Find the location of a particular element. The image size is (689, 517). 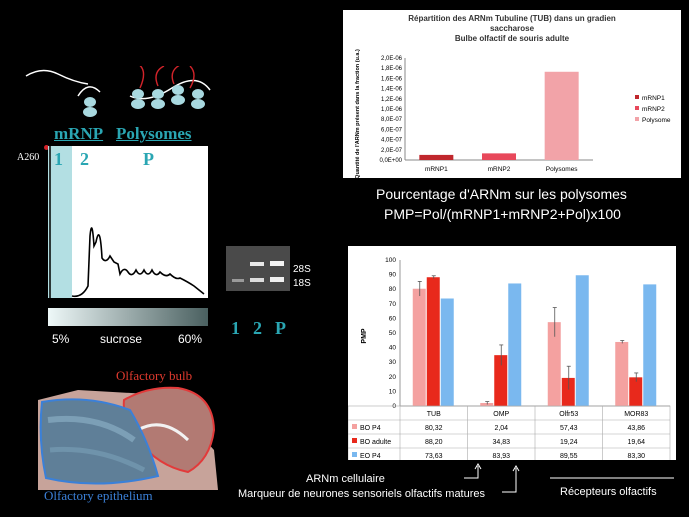

chart1-ytick-label: 1,2E-06 is located at coordinates (392, 100).